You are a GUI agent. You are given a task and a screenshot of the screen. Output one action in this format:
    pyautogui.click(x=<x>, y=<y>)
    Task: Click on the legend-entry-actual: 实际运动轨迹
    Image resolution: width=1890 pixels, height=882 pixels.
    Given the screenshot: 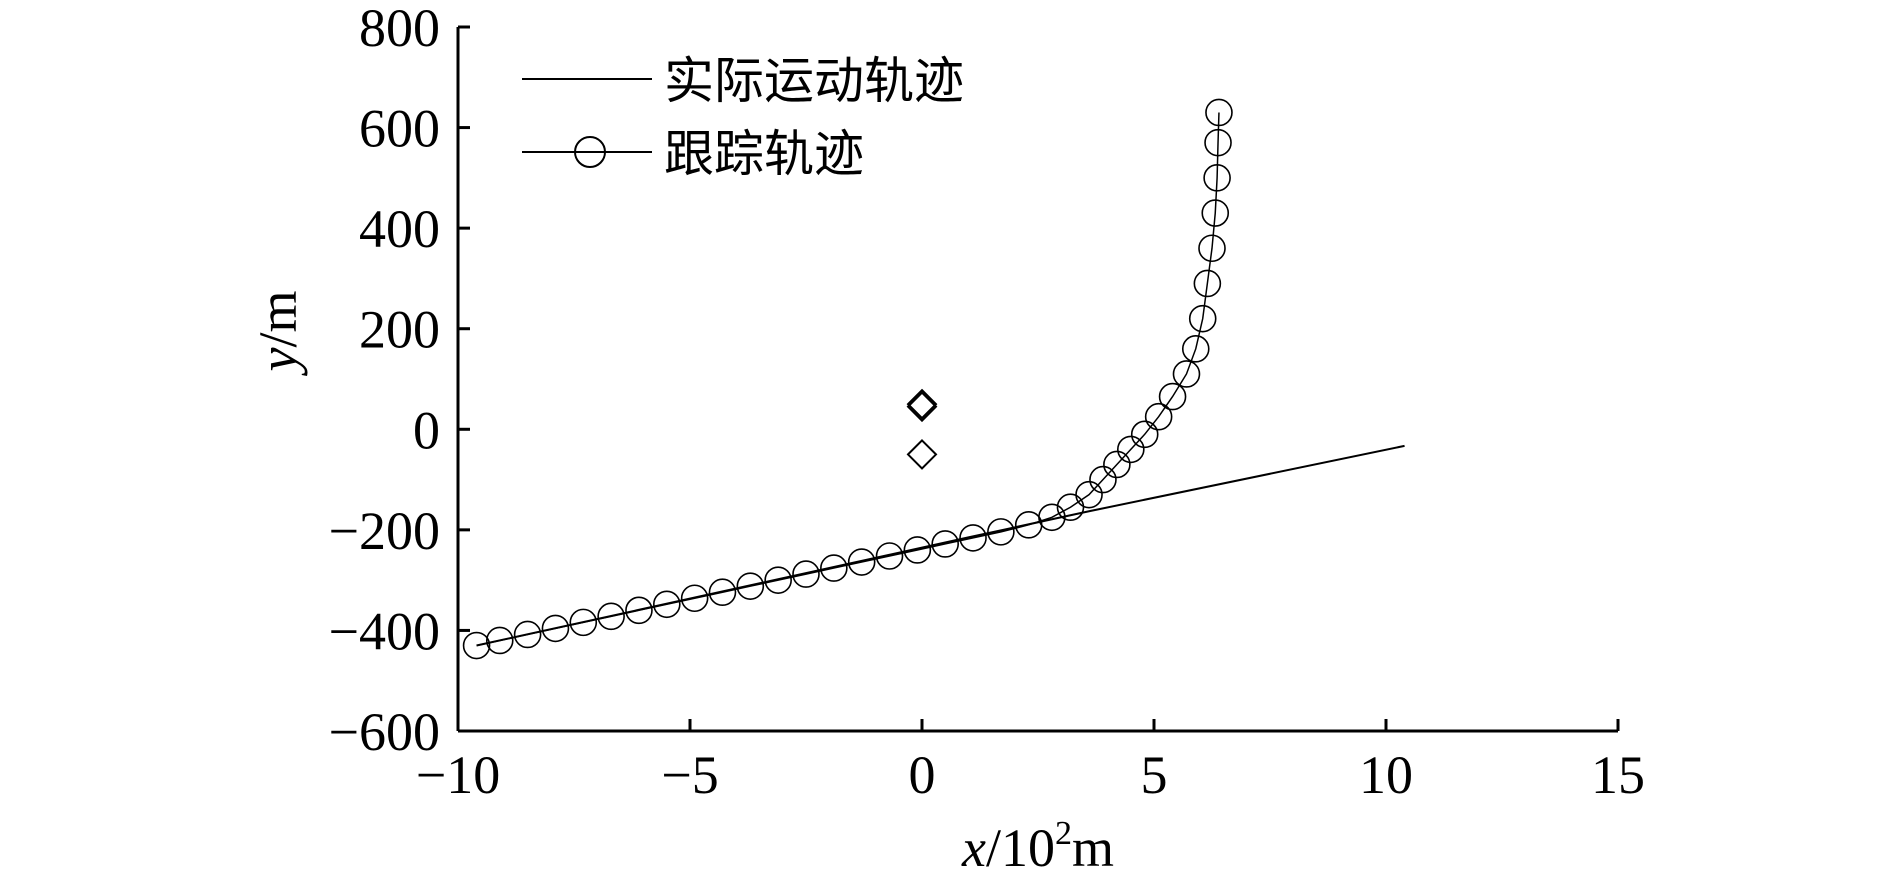 What is the action you would take?
    pyautogui.click(x=743, y=81)
    